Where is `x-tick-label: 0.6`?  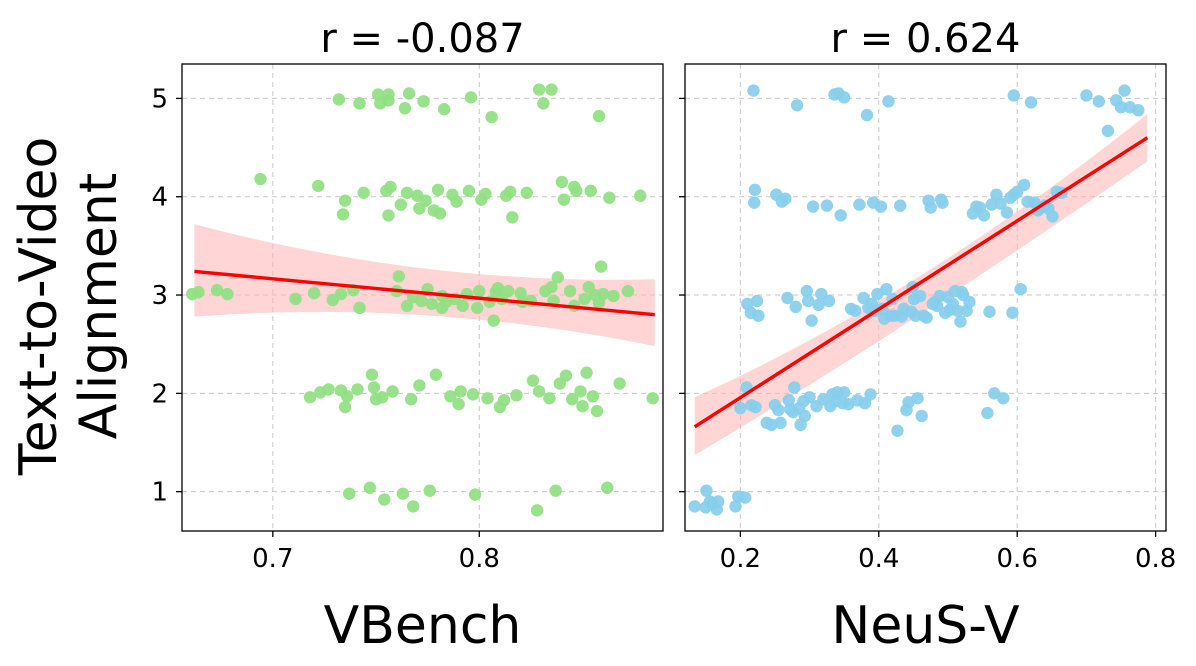
x-tick-label: 0.6 is located at coordinates (1017, 559).